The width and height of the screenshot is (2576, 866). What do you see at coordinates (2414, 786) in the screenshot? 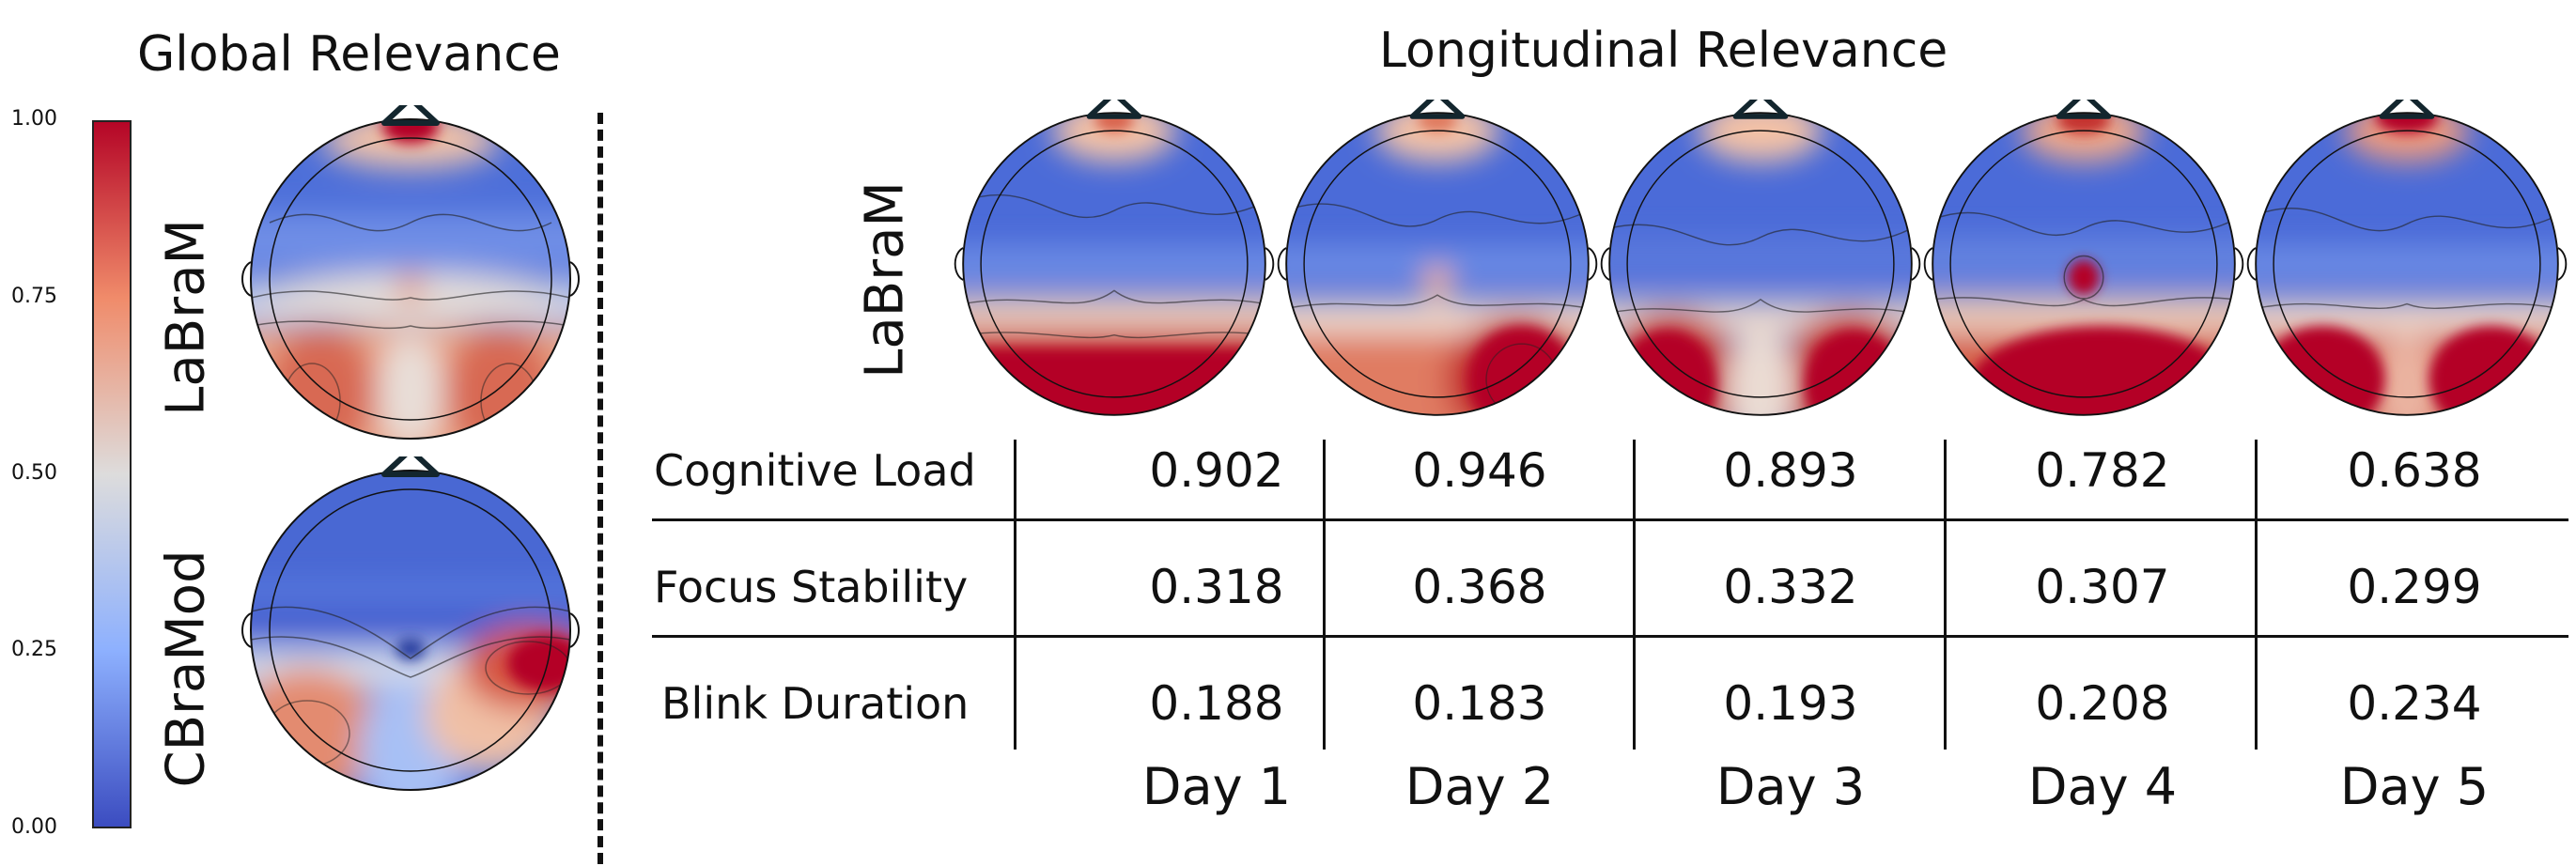
I see `day-label-5: Day 5` at bounding box center [2414, 786].